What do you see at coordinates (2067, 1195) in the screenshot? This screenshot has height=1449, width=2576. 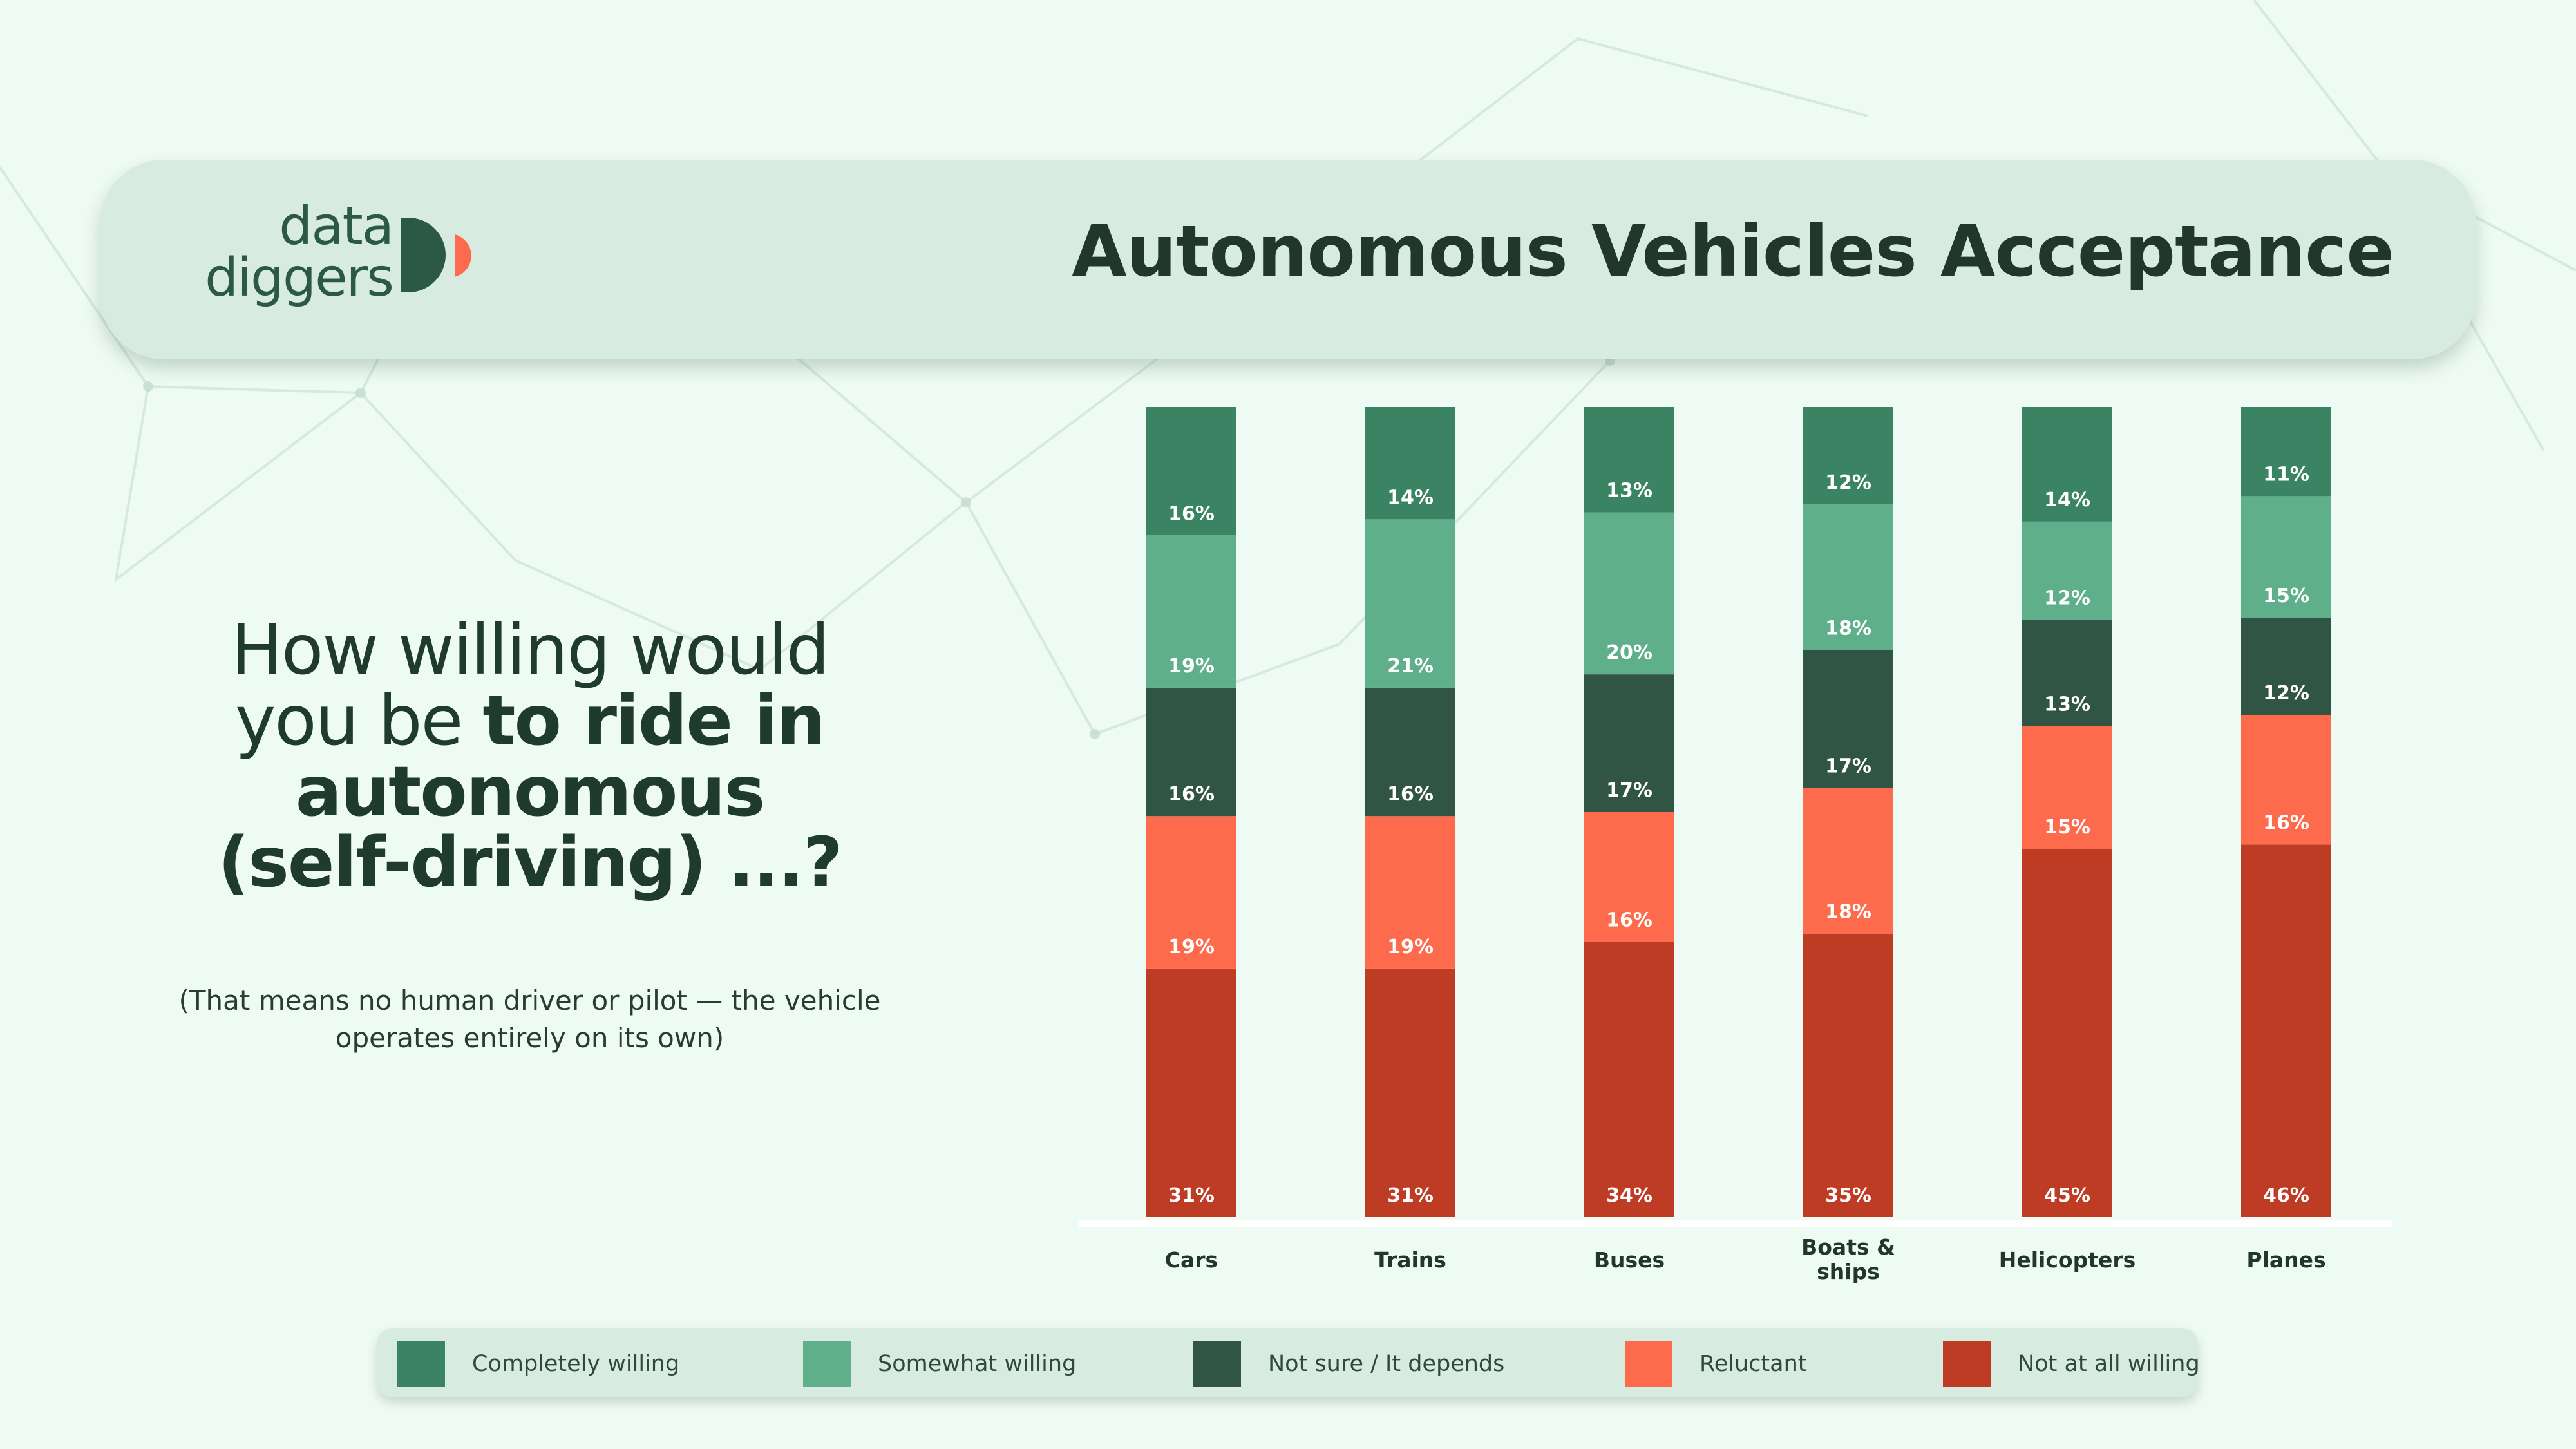 I see `data-label: 45%` at bounding box center [2067, 1195].